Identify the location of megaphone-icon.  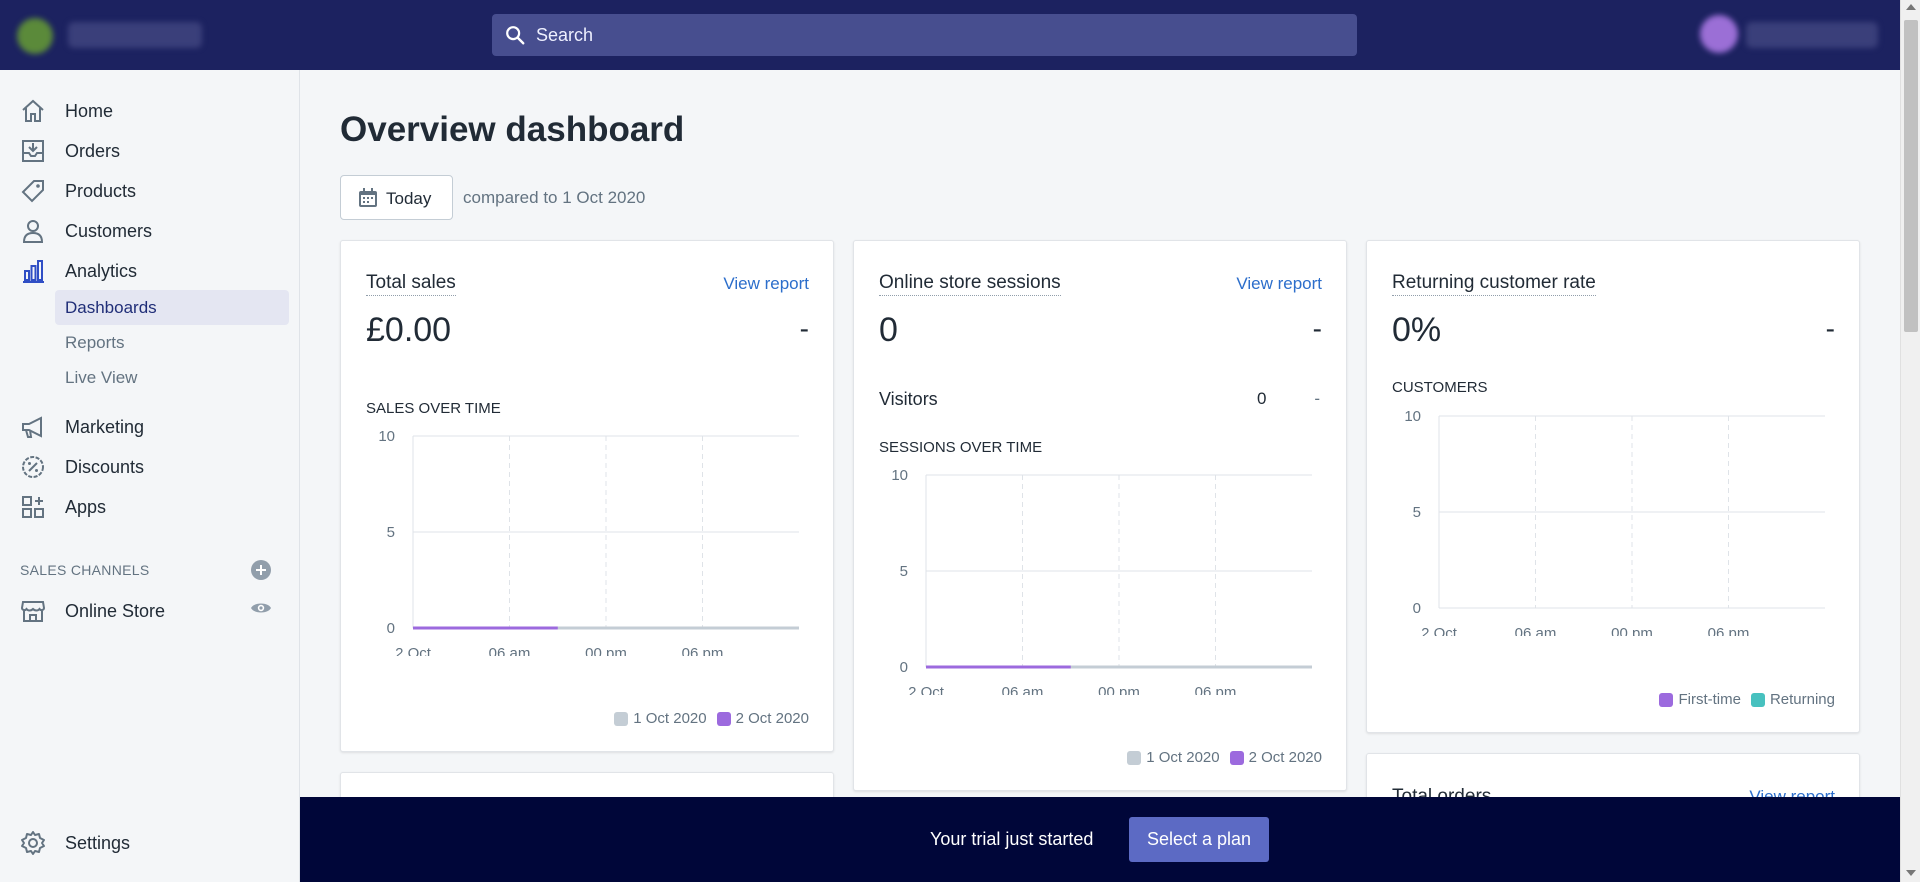
(32, 427).